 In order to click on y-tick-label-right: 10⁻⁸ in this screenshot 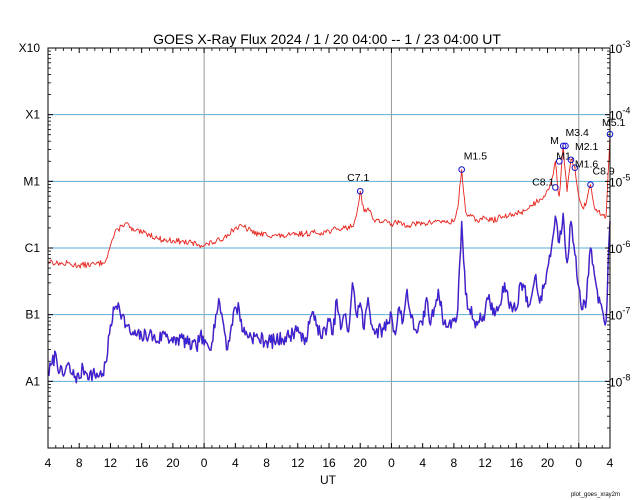, I will do `click(619, 380)`.